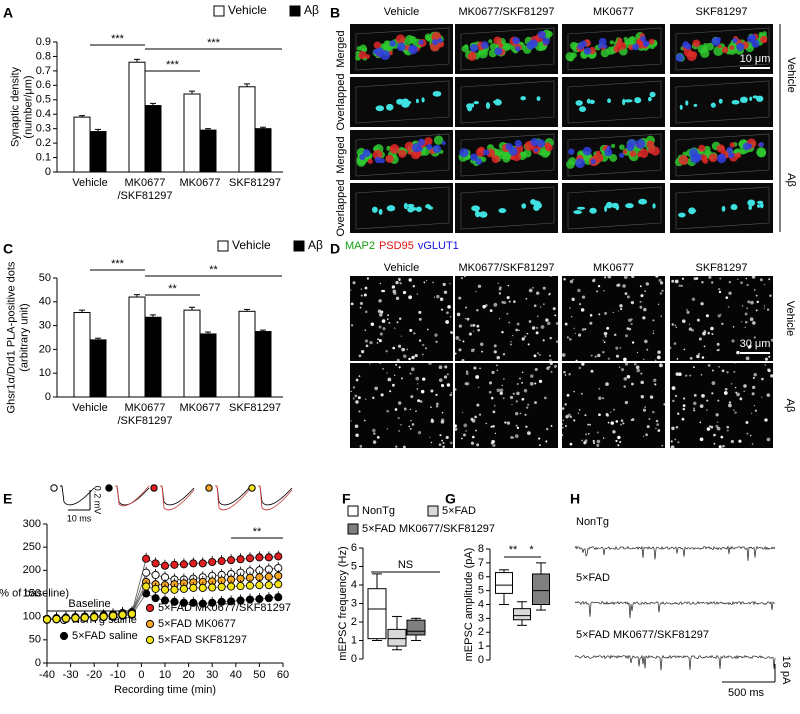  What do you see at coordinates (173, 65) in the screenshot?
I see `significance-label: ***` at bounding box center [173, 65].